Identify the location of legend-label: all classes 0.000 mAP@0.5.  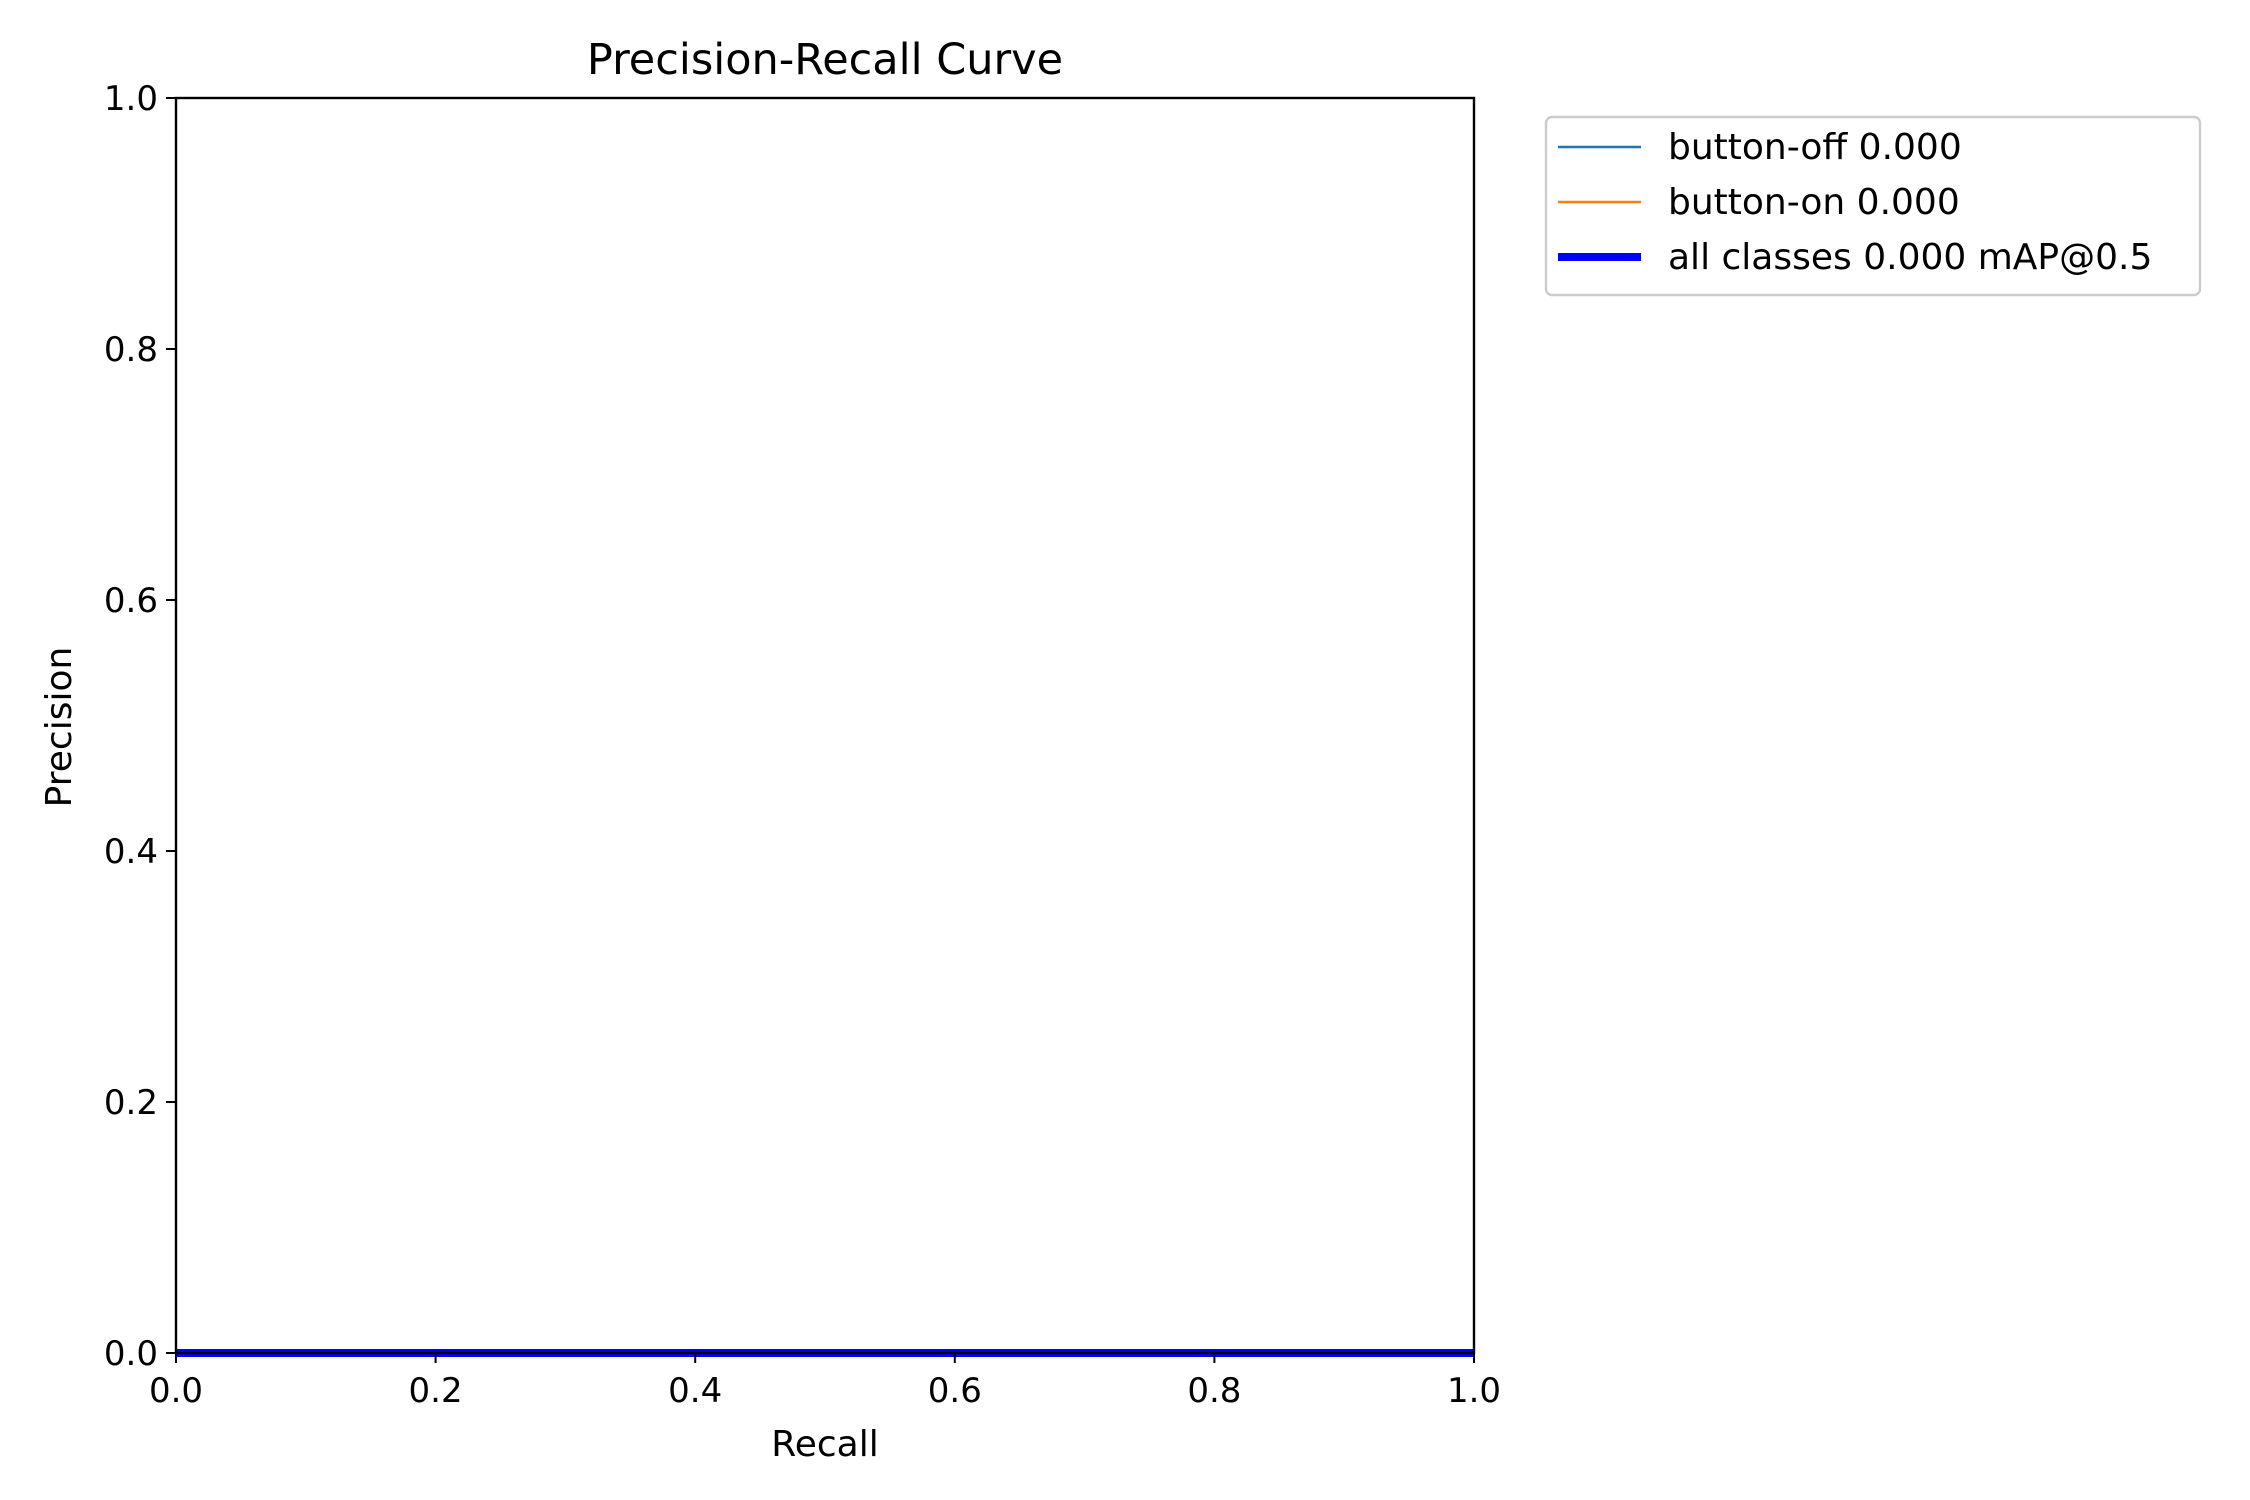
(1910, 257).